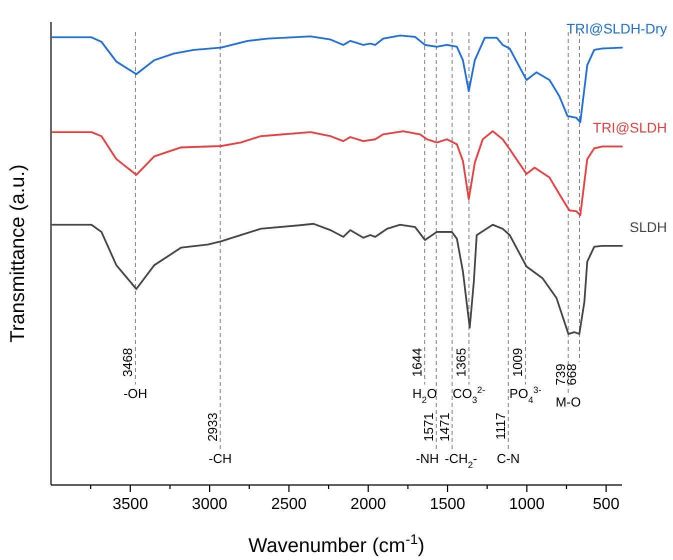  I want to click on x-tick-label: 3000, so click(210, 504).